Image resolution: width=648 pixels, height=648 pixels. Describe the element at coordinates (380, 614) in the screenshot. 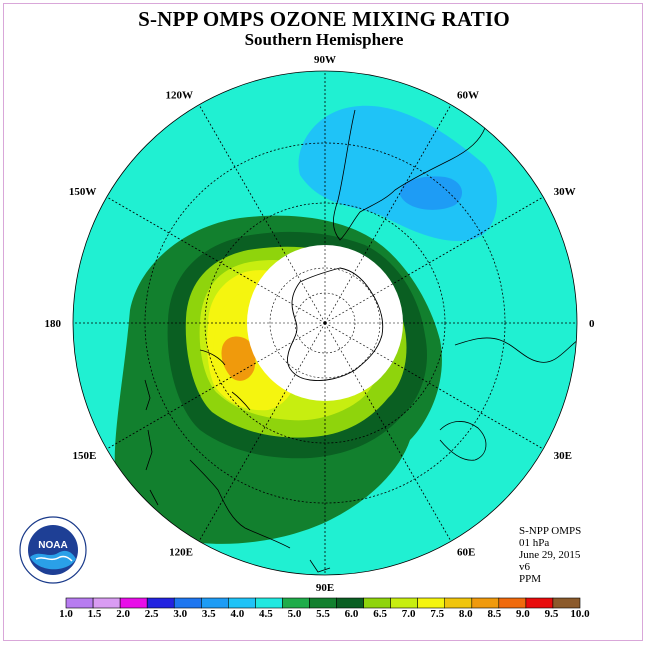

I see `colorbar-label: 6.5` at that location.